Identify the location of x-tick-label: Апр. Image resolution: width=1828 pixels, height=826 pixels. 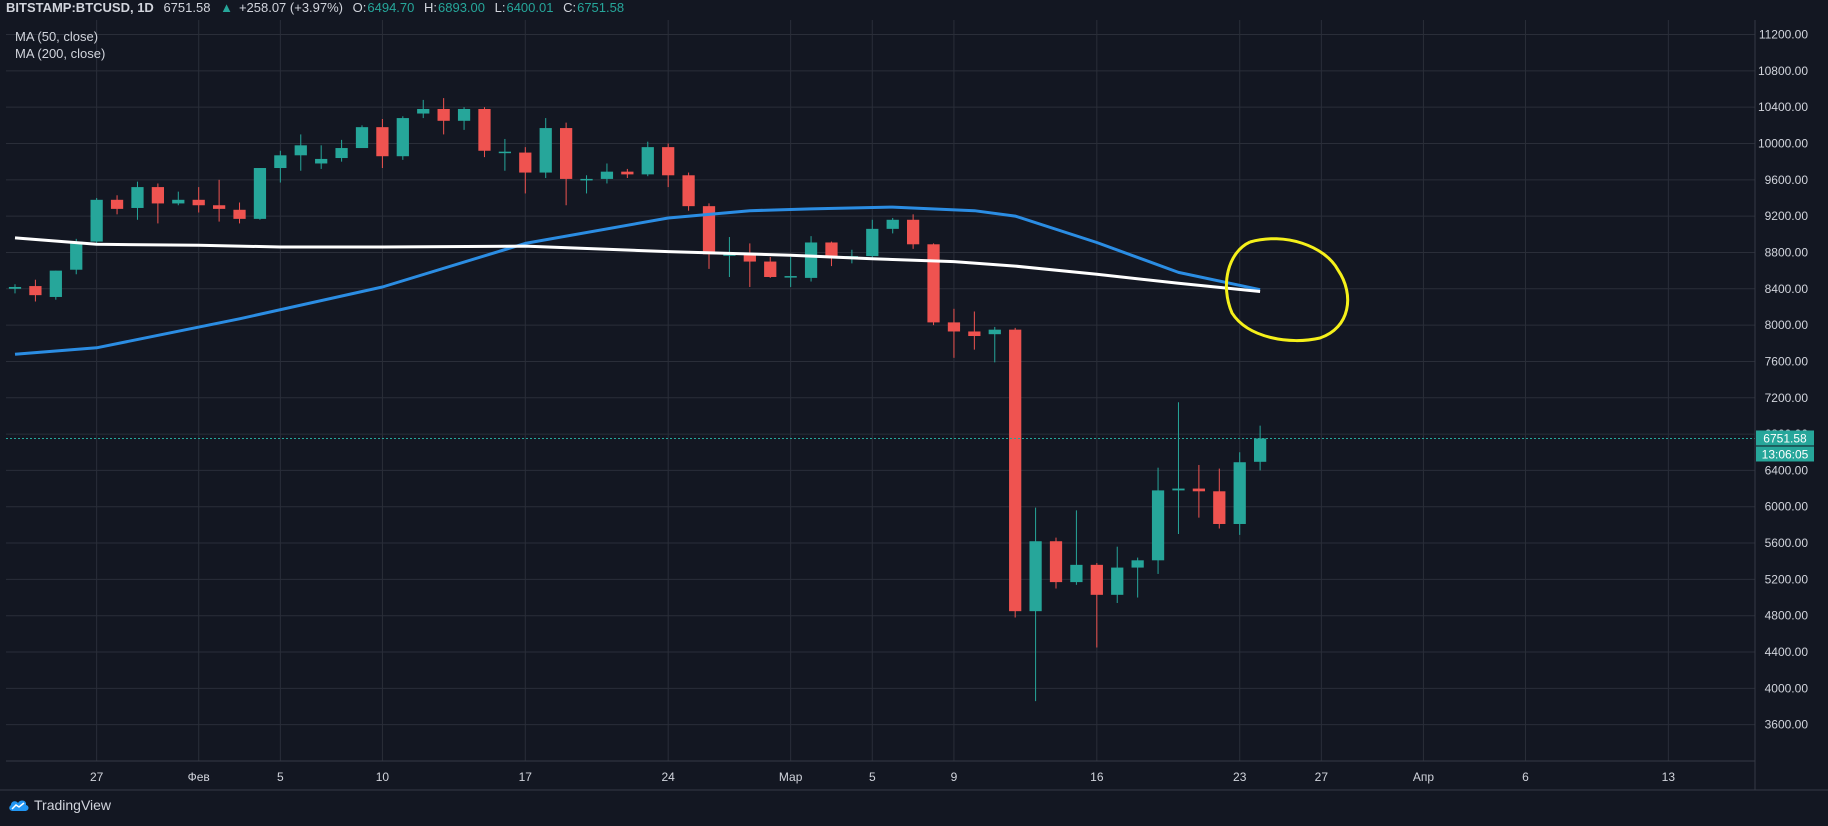
(1424, 777).